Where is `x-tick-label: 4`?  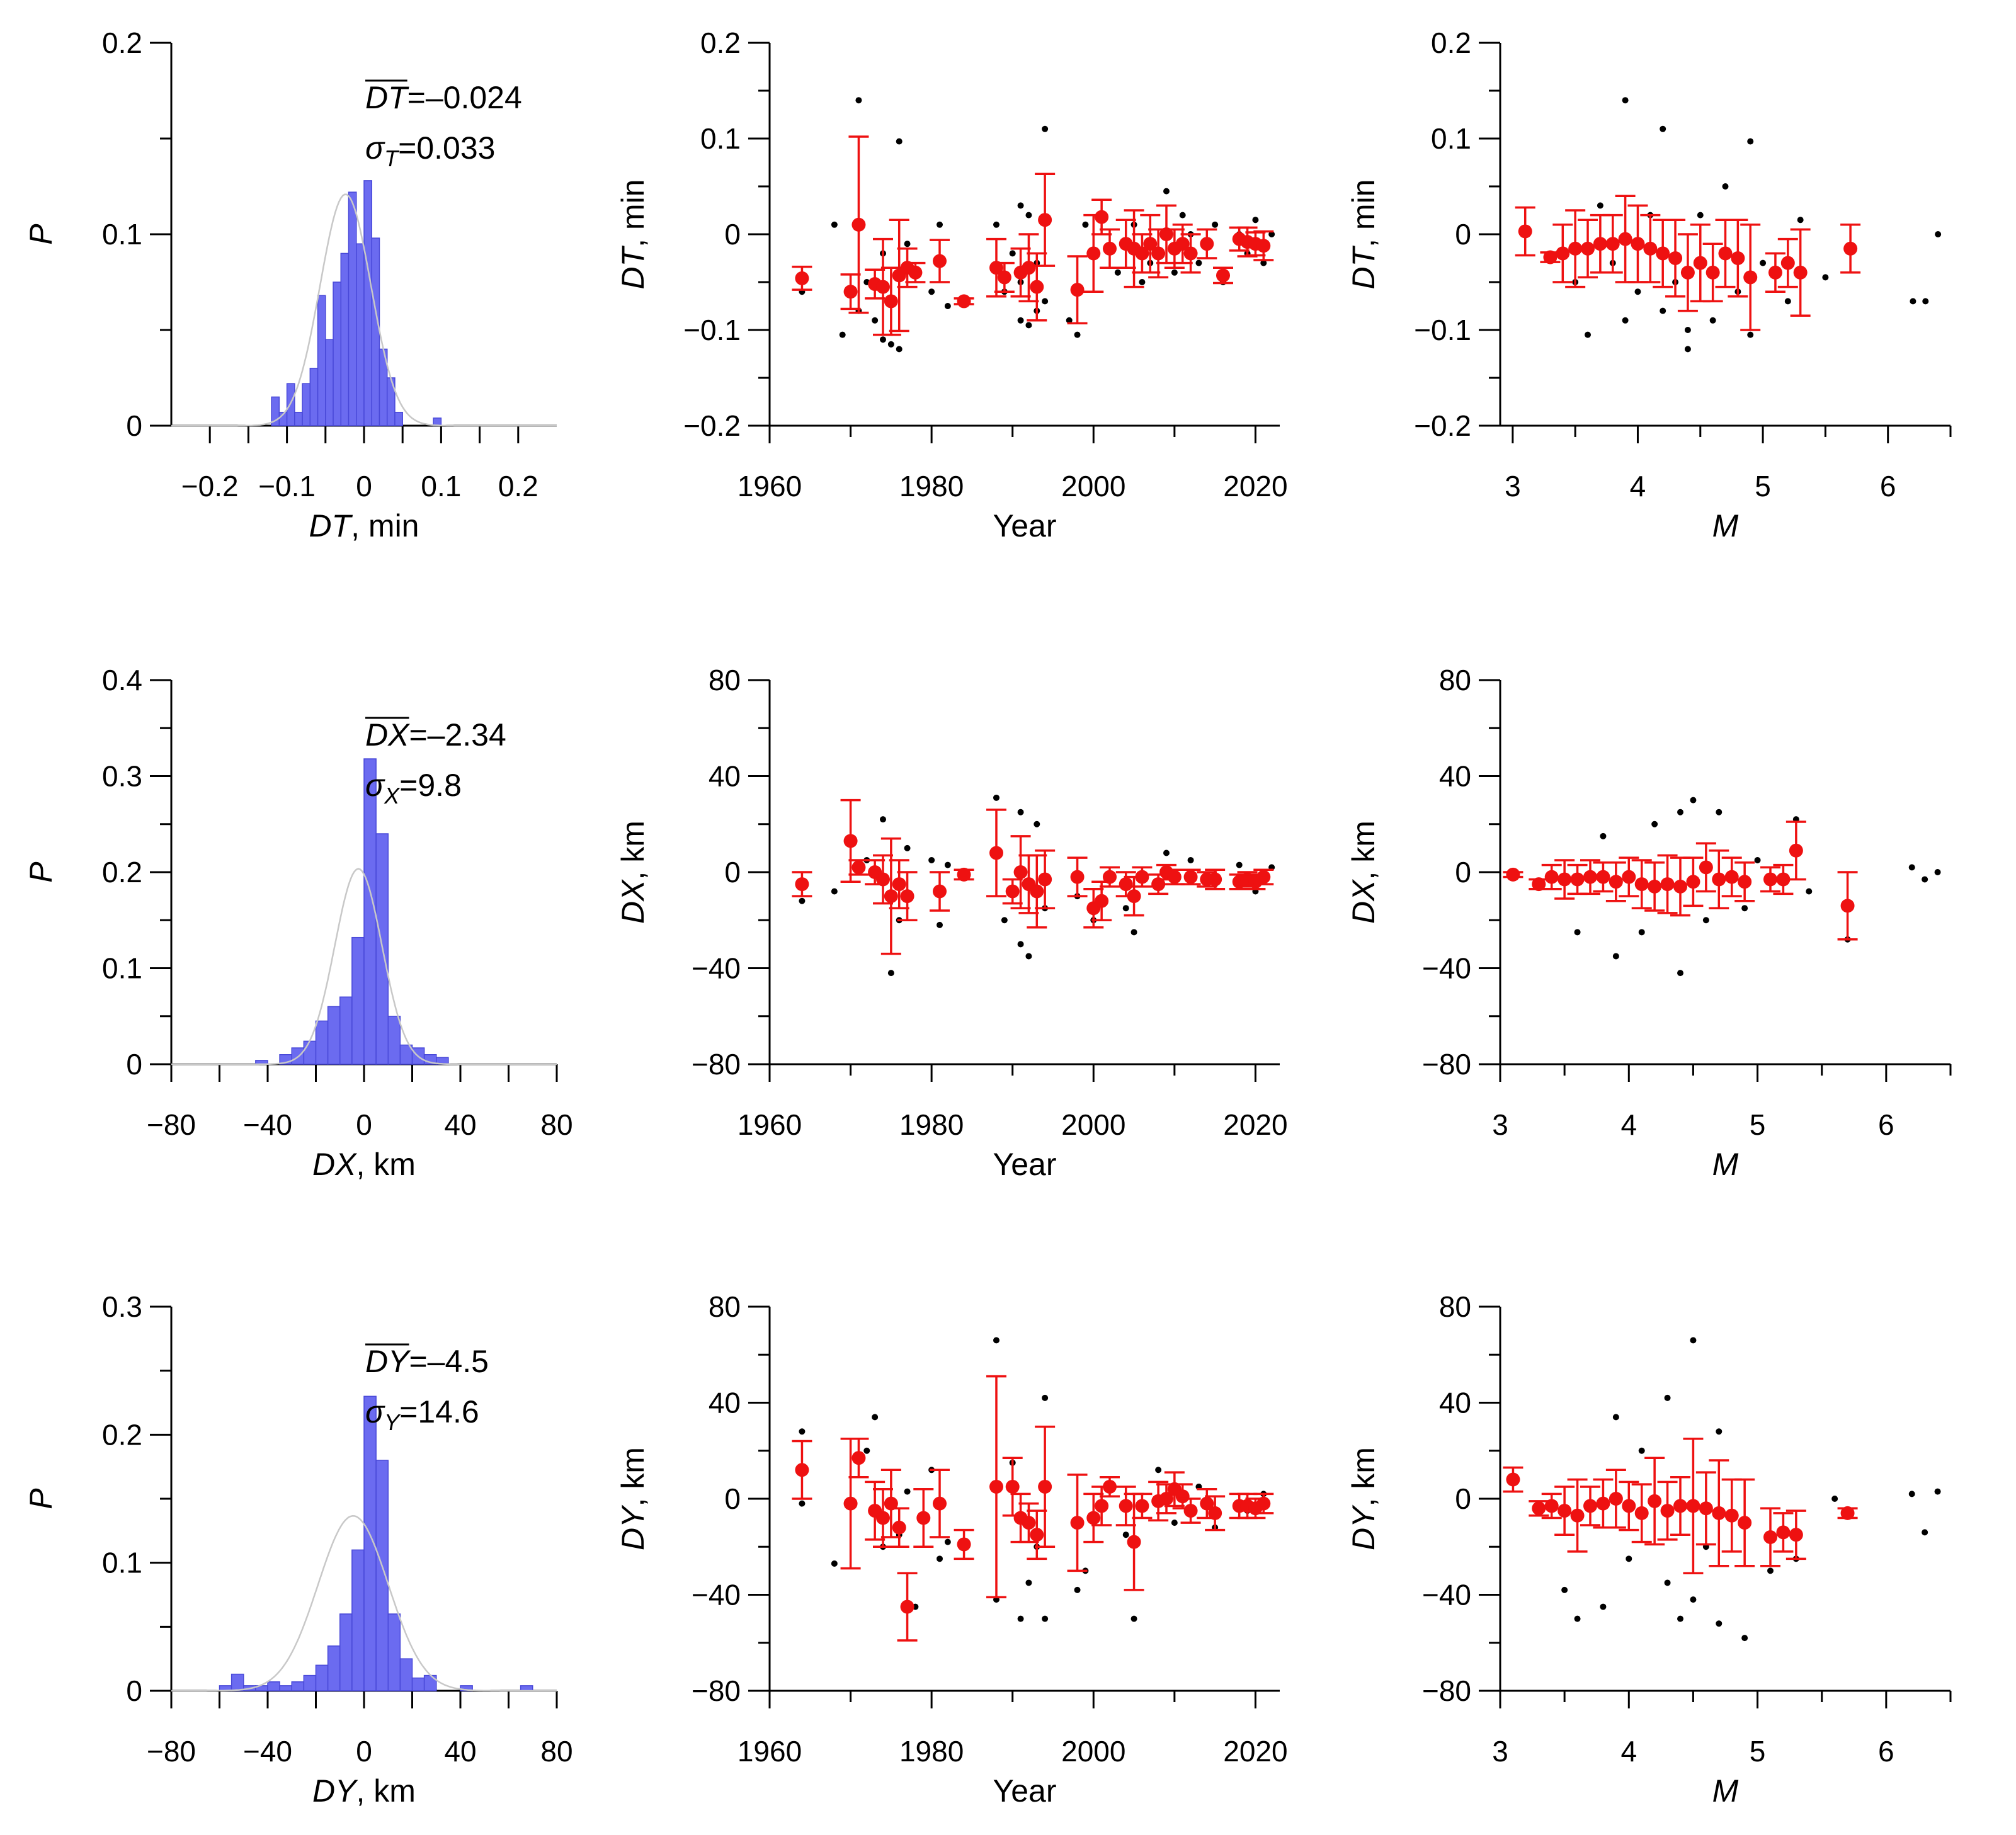 x-tick-label: 4 is located at coordinates (1628, 1751).